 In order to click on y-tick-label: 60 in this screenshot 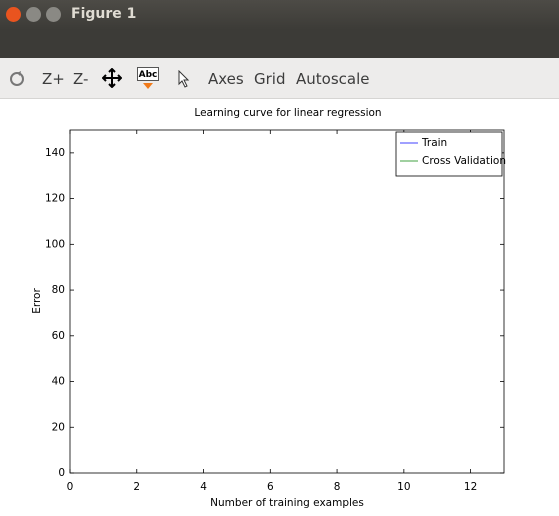, I will do `click(58, 336)`.